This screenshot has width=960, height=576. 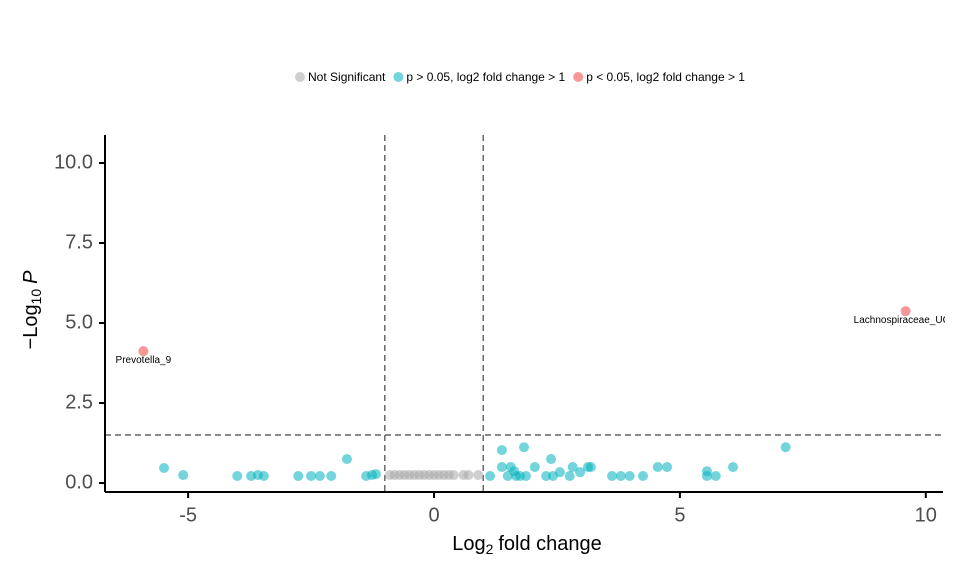 I want to click on y-axis-title: −Log10 P, so click(x=31, y=310).